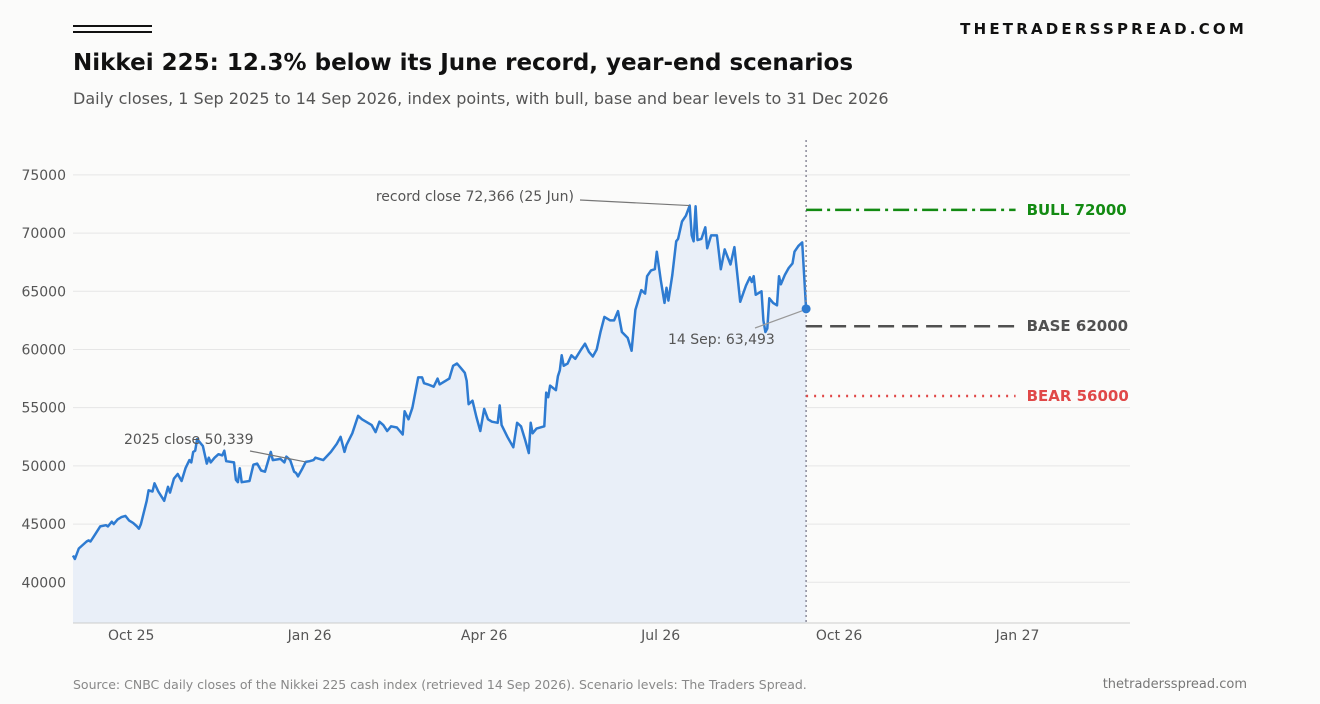 The width and height of the screenshot is (1320, 704). Describe the element at coordinates (309, 636) in the screenshot. I see `x-tick-label: Jan 26` at that location.